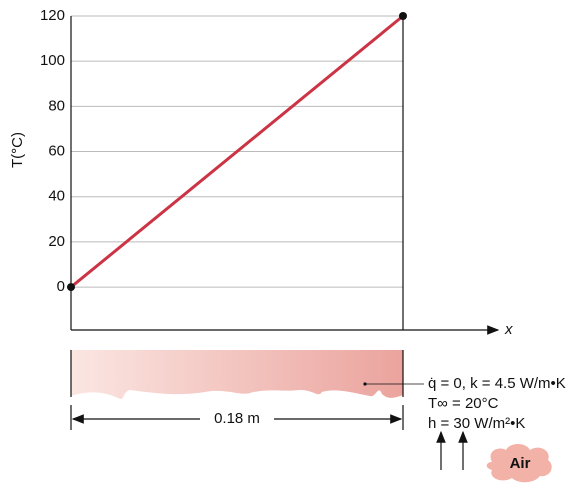 The width and height of the screenshot is (588, 492). I want to click on annotation: T∞ = 20°C, so click(463, 403).